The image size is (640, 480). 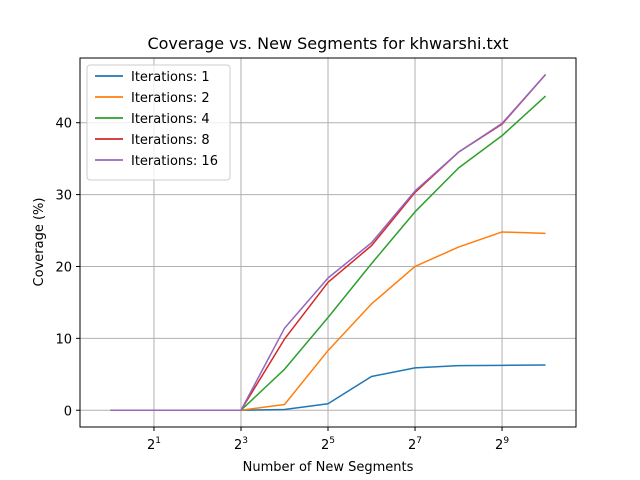 I want to click on y-axis-label: Coverage (%), so click(x=39, y=242).